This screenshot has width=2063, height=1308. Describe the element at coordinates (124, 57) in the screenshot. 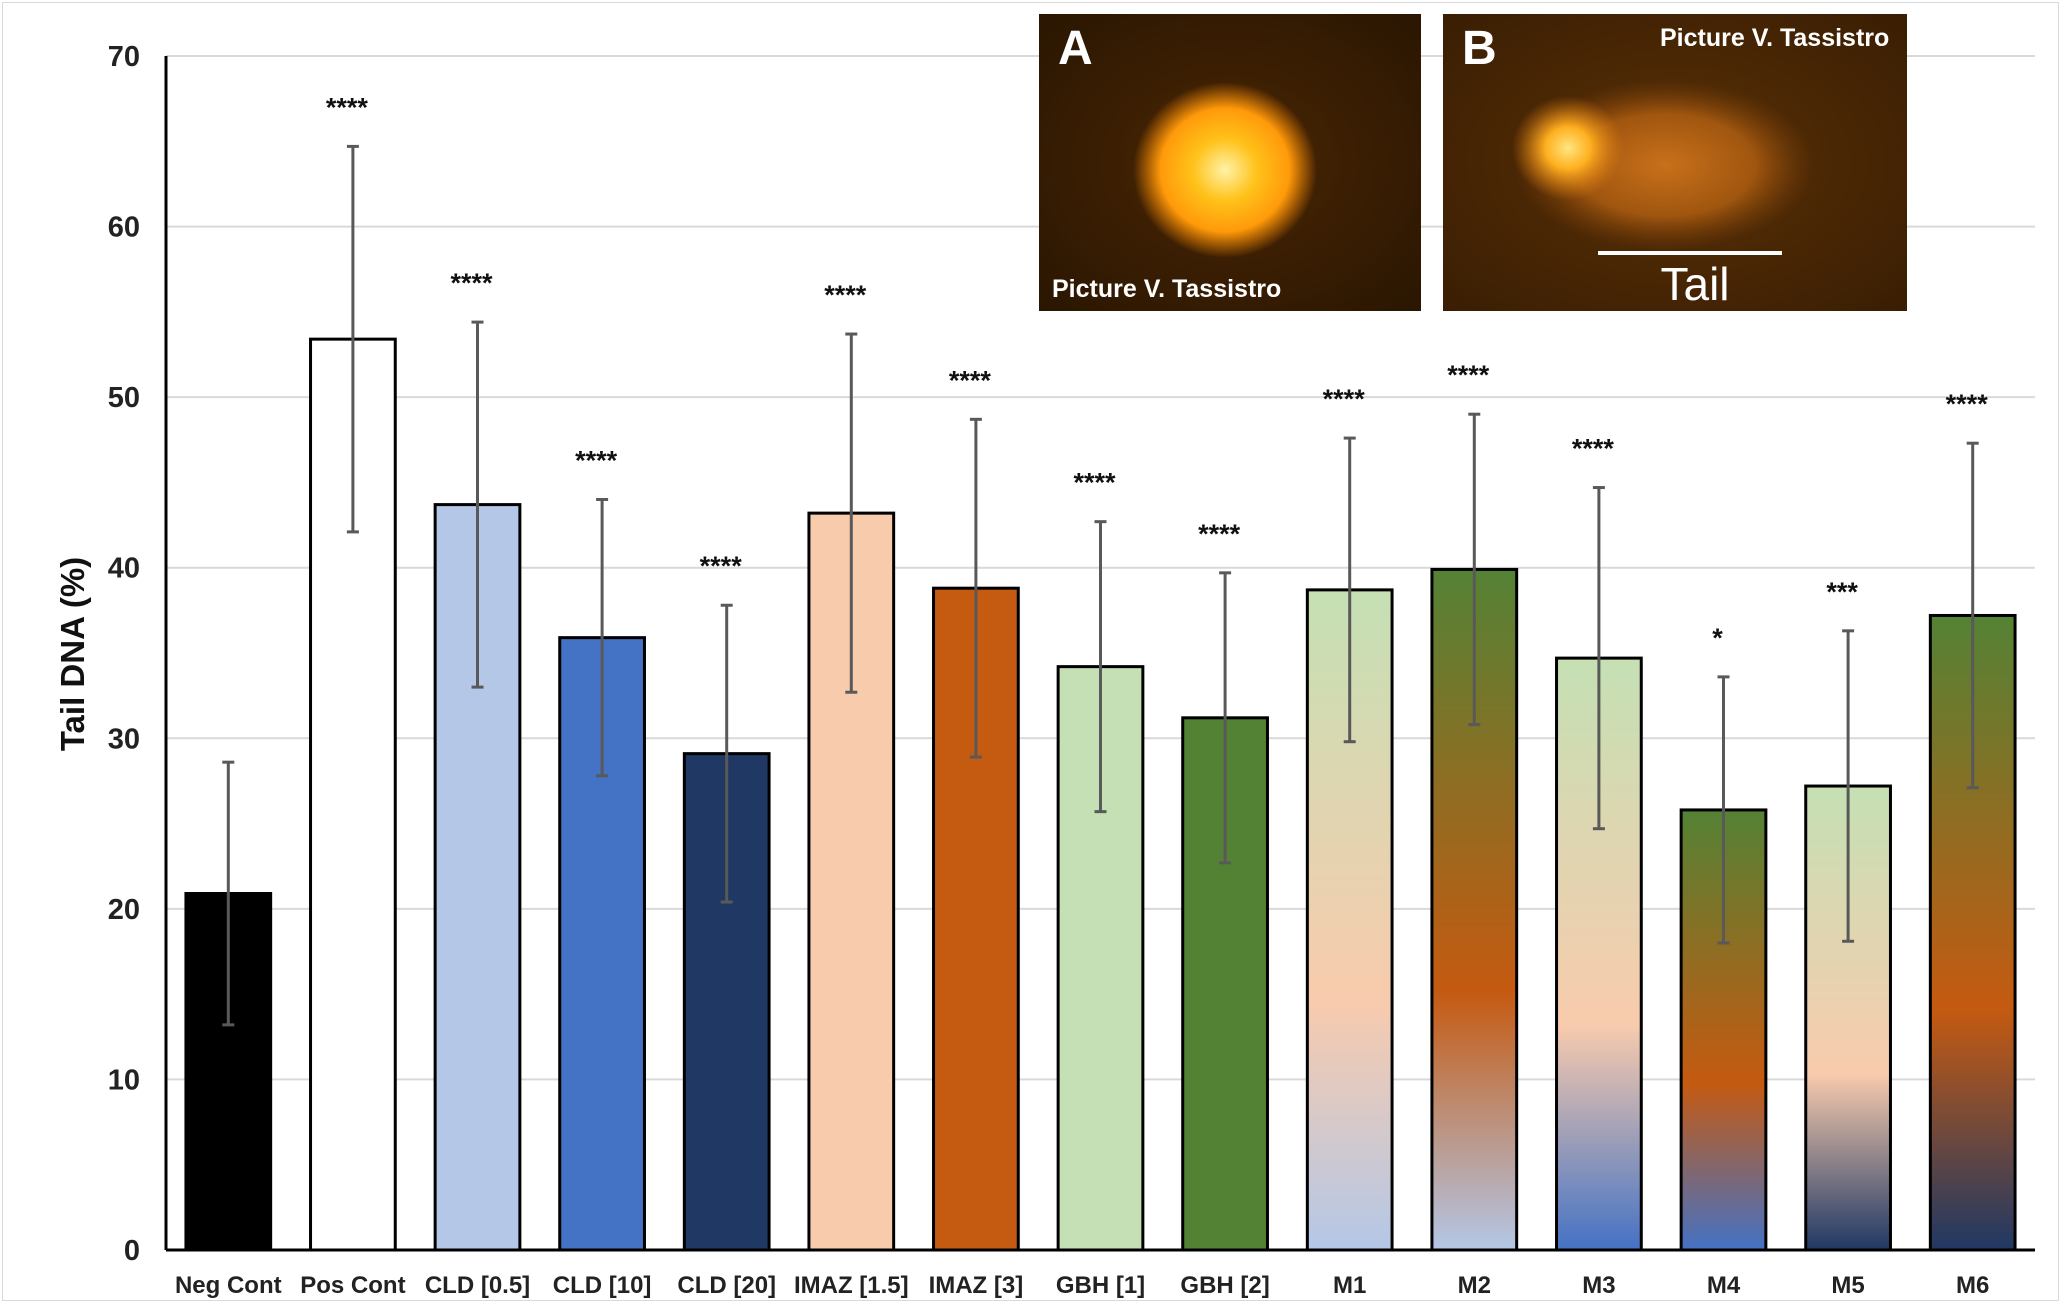

I see `y-tick-label: 70` at that location.